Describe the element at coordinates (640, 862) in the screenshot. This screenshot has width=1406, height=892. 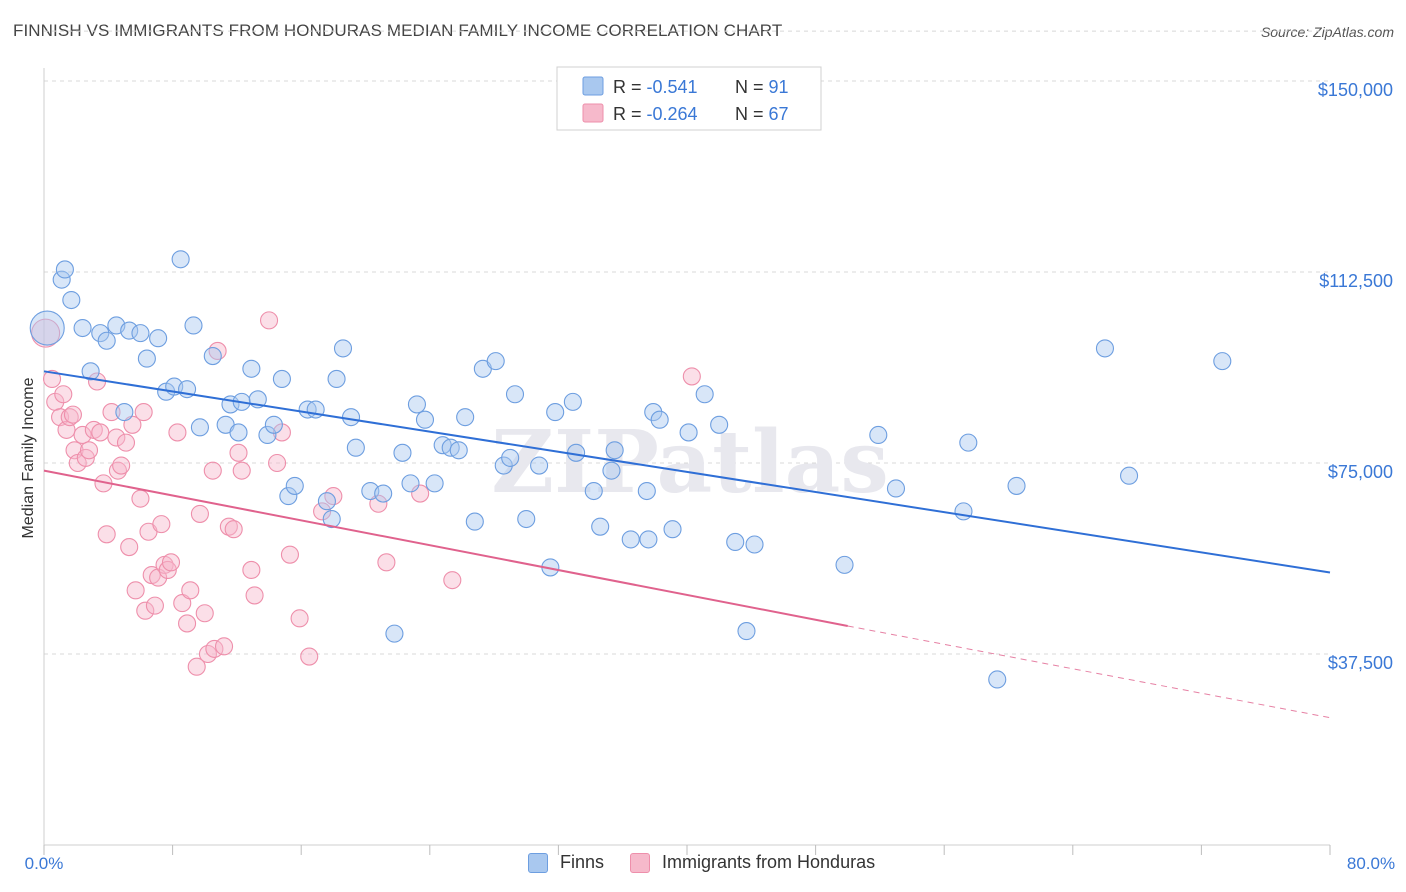
I see `bottom-legend-swatch-honduras` at that location.